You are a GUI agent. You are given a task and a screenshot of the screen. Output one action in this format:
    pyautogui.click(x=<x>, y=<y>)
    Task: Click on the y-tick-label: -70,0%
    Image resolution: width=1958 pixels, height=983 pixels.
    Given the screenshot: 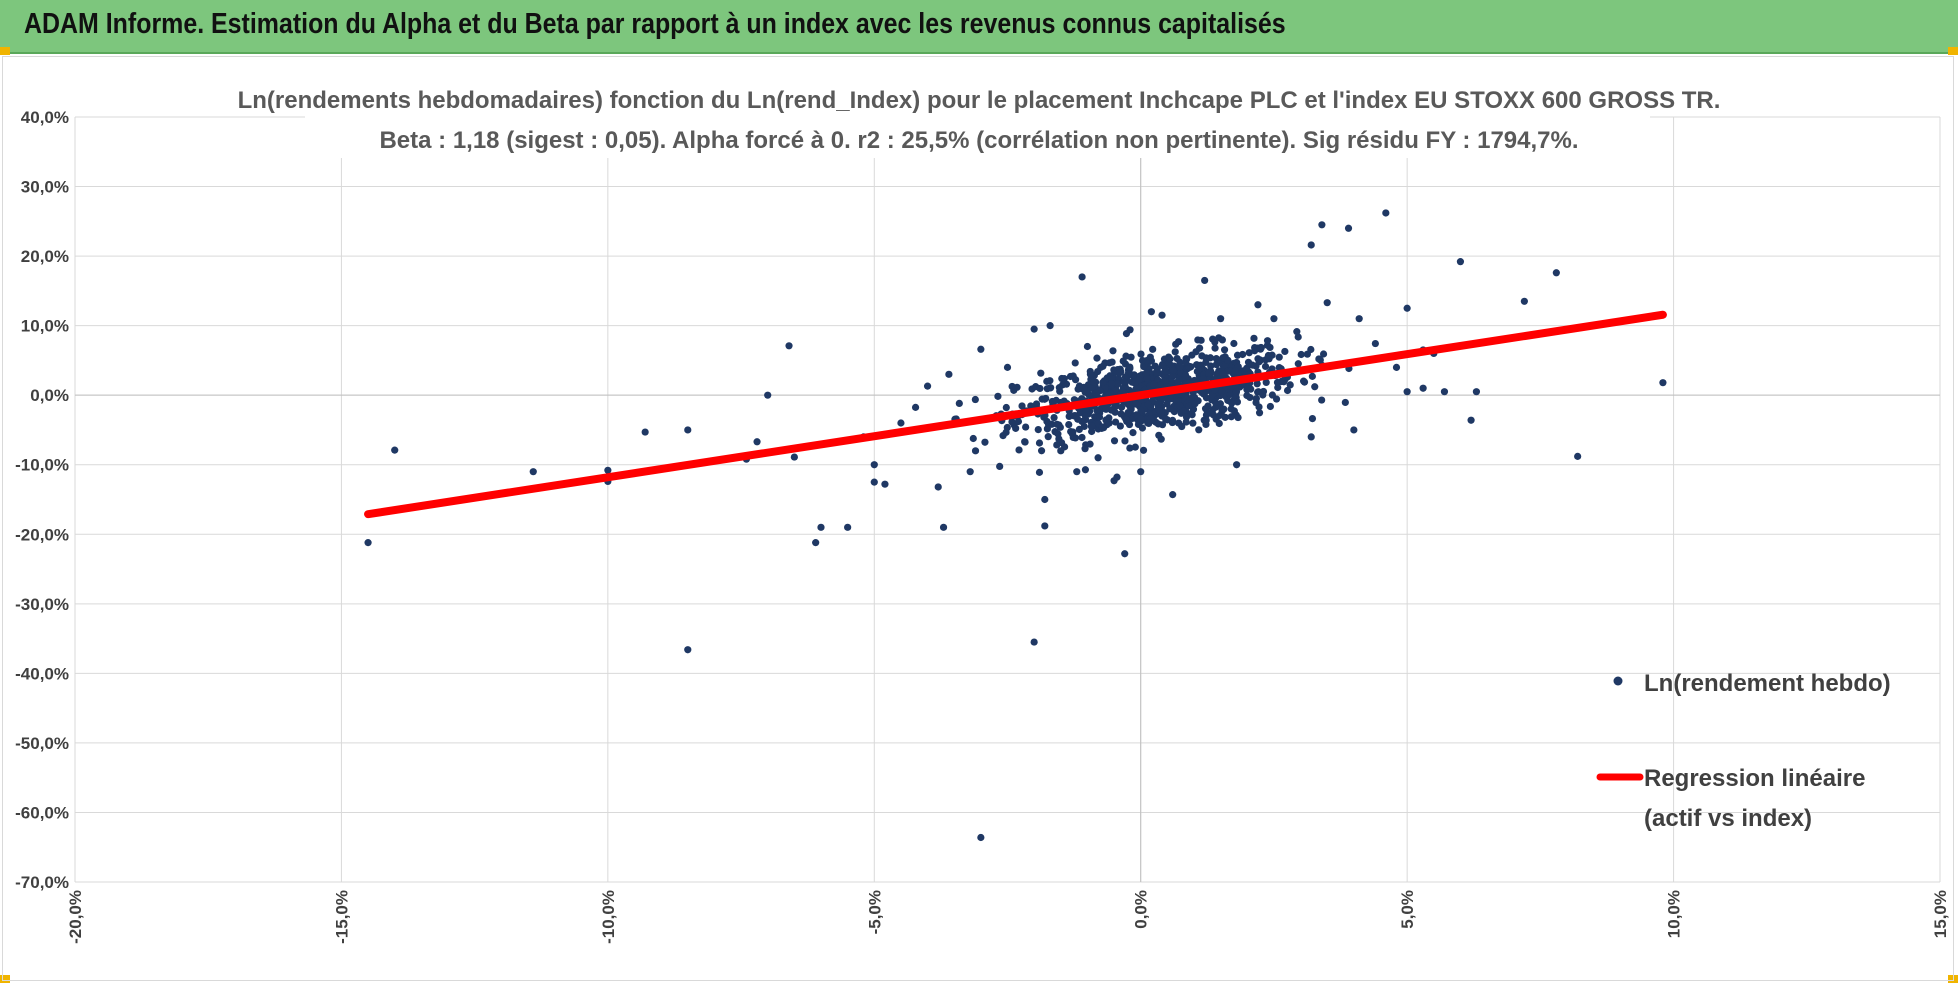 What is the action you would take?
    pyautogui.click(x=42, y=882)
    